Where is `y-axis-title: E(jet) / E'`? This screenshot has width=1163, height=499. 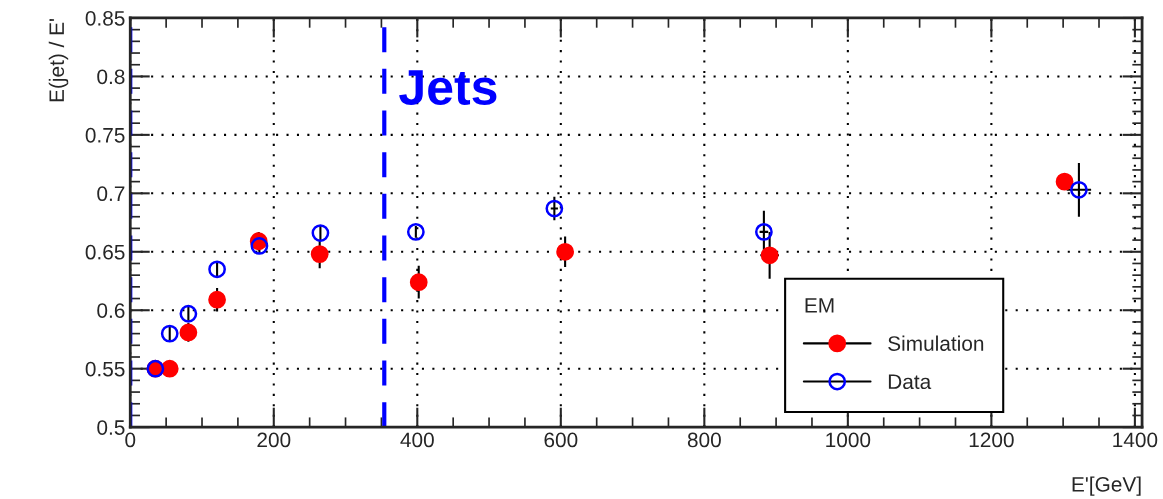
y-axis-title: E(jet) / E' is located at coordinates (58, 60).